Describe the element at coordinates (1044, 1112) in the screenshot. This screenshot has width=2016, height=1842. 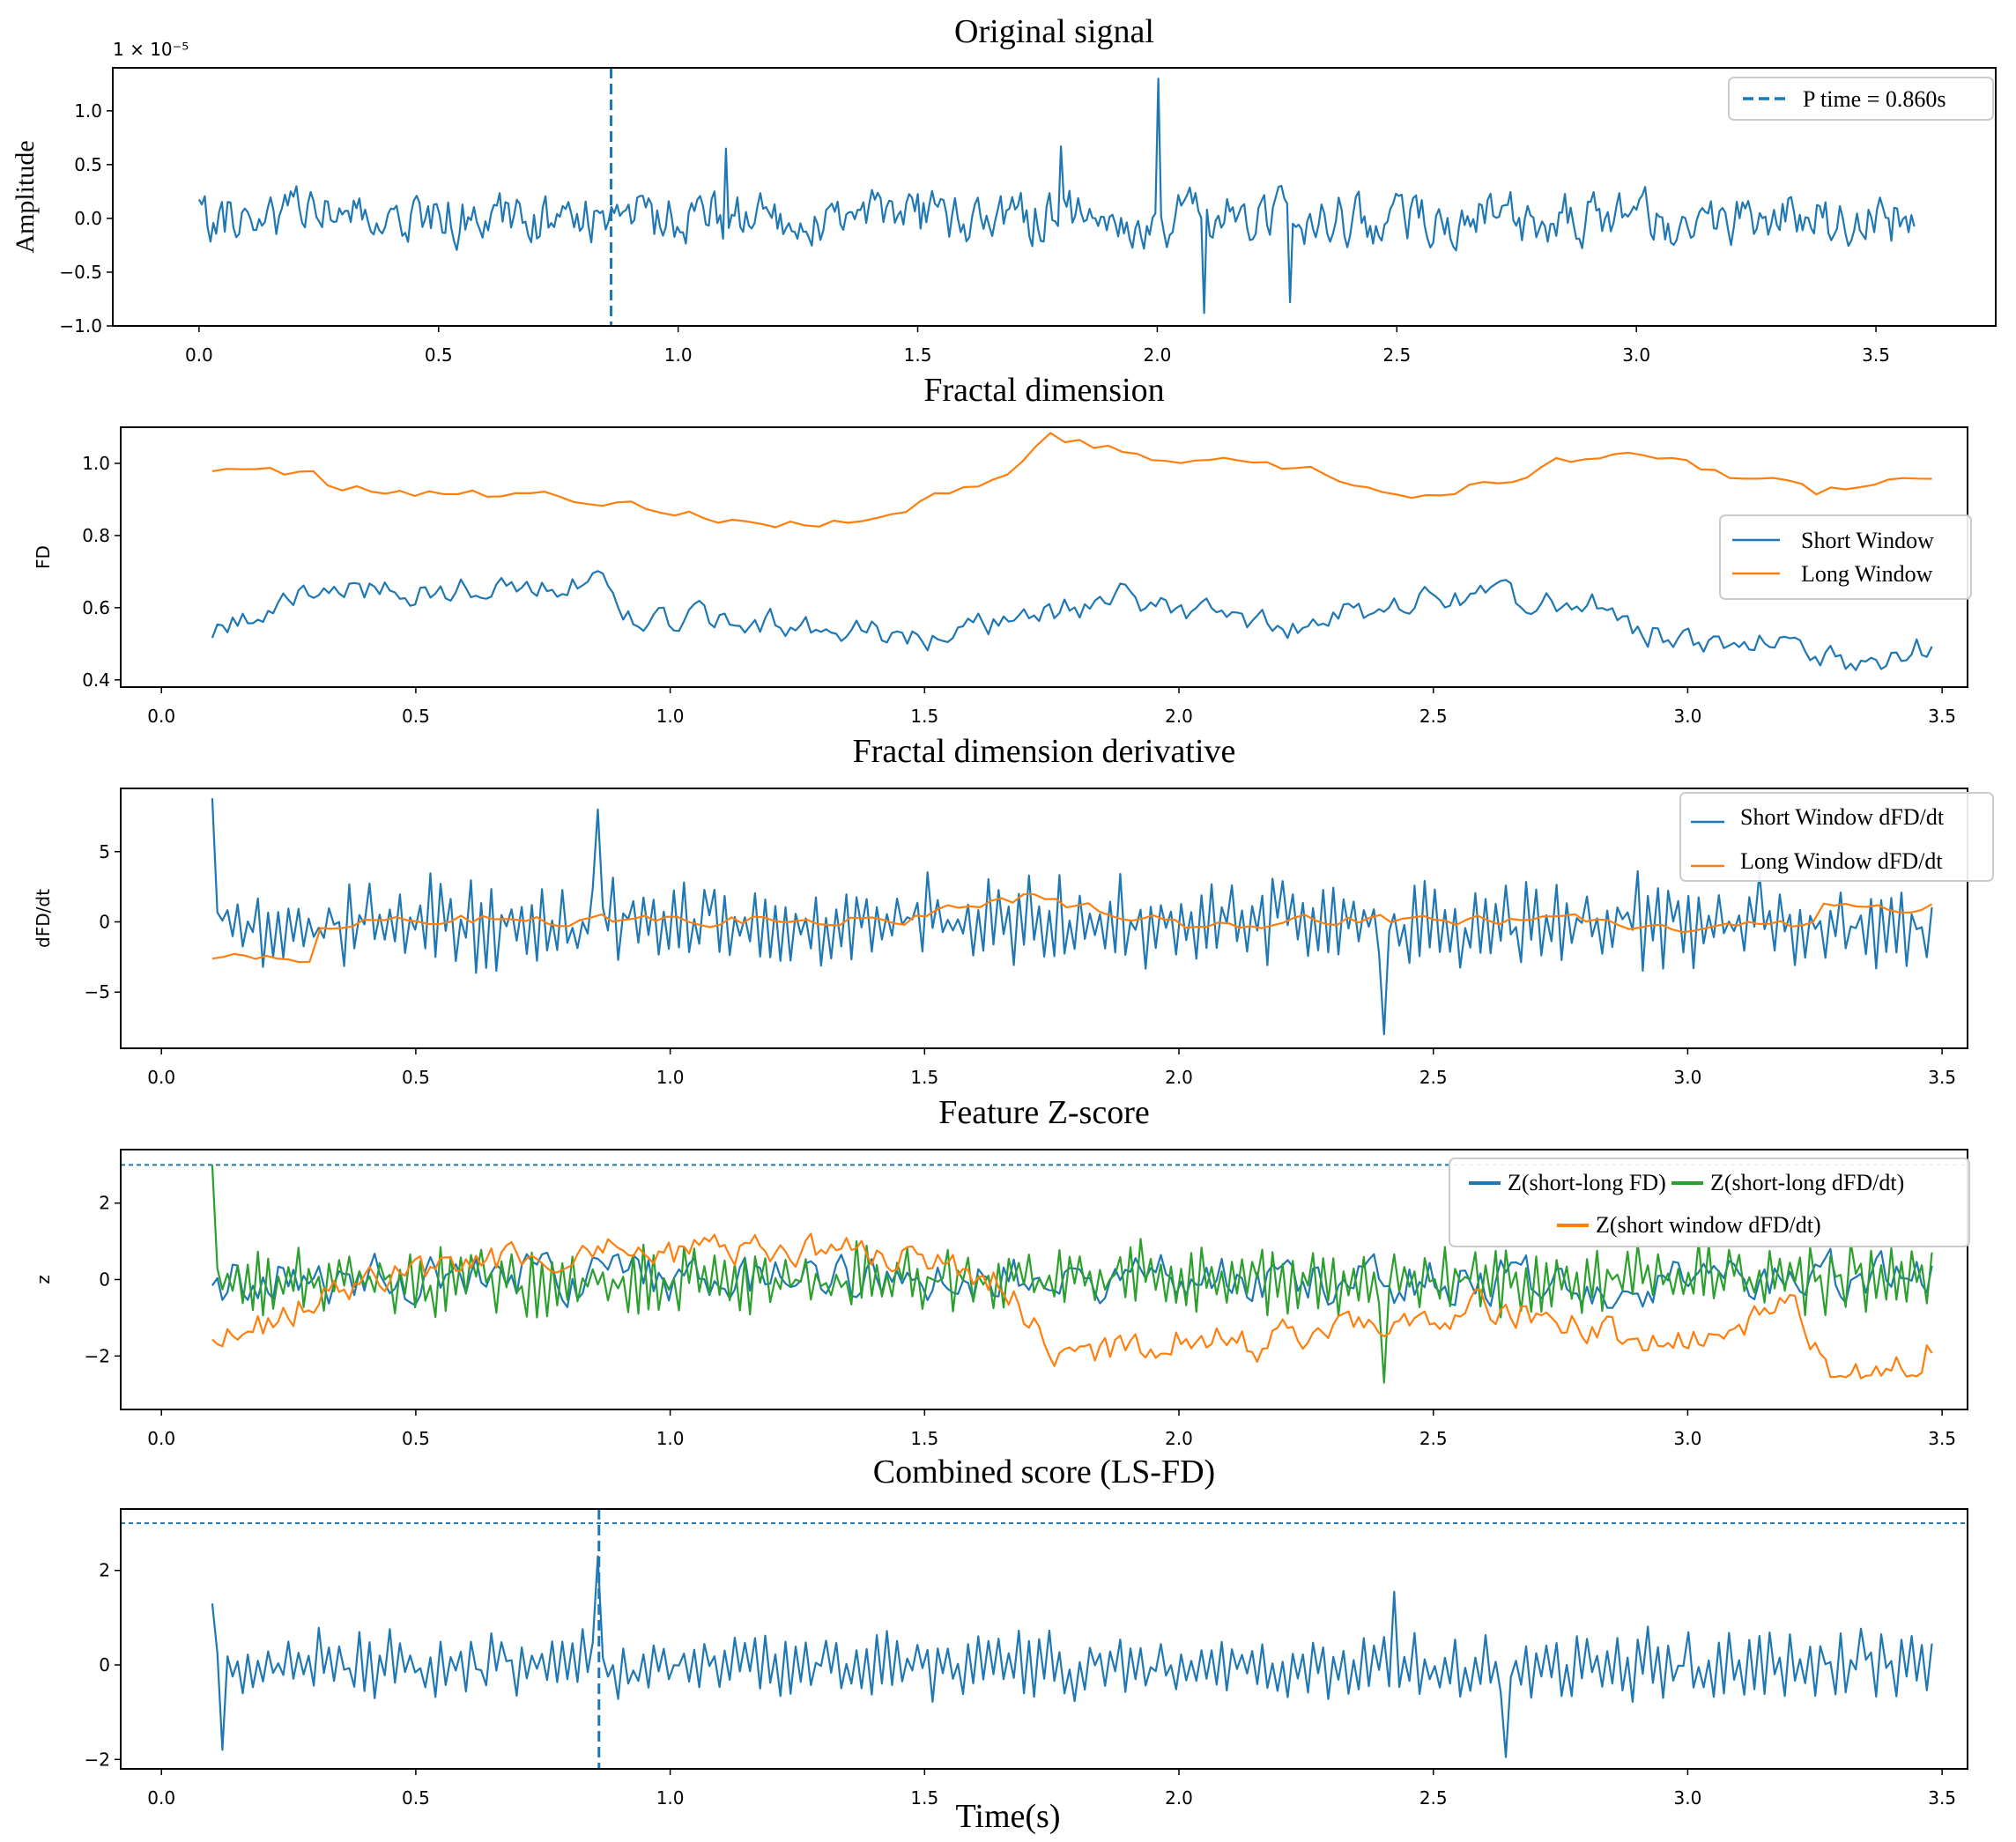
I see `chart-title: Feature Z-score` at that location.